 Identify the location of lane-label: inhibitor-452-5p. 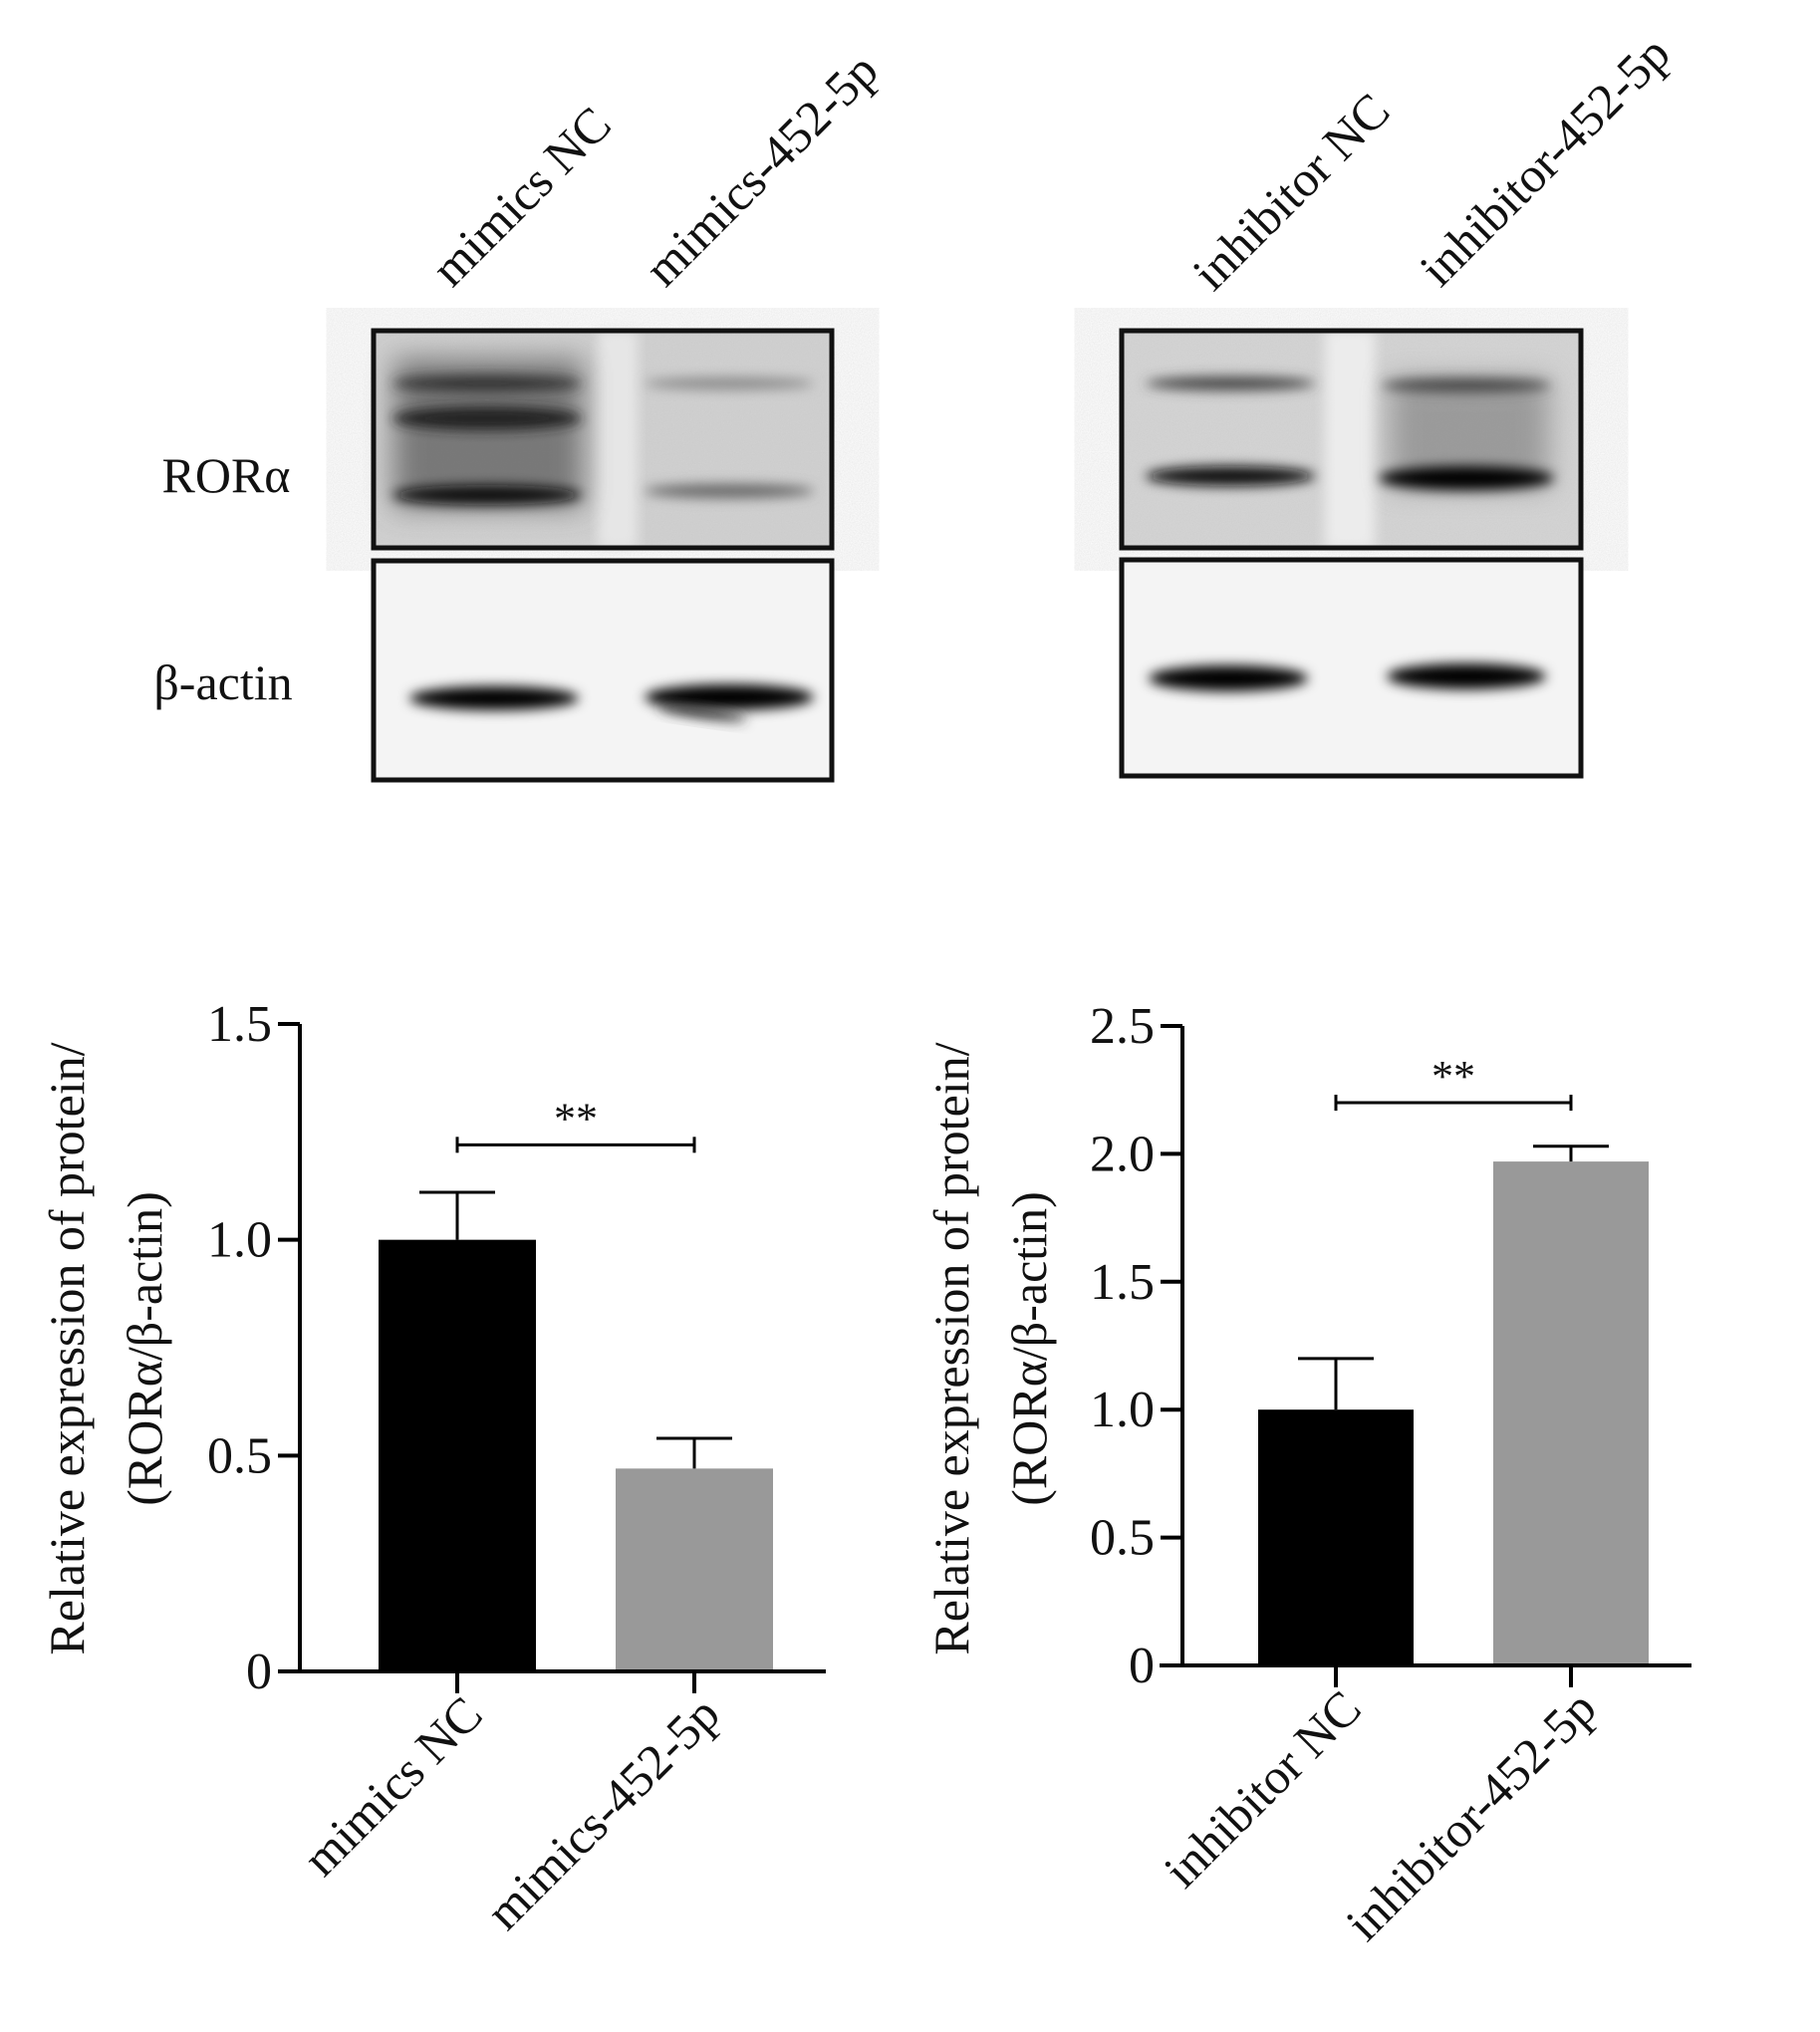
(1545, 161).